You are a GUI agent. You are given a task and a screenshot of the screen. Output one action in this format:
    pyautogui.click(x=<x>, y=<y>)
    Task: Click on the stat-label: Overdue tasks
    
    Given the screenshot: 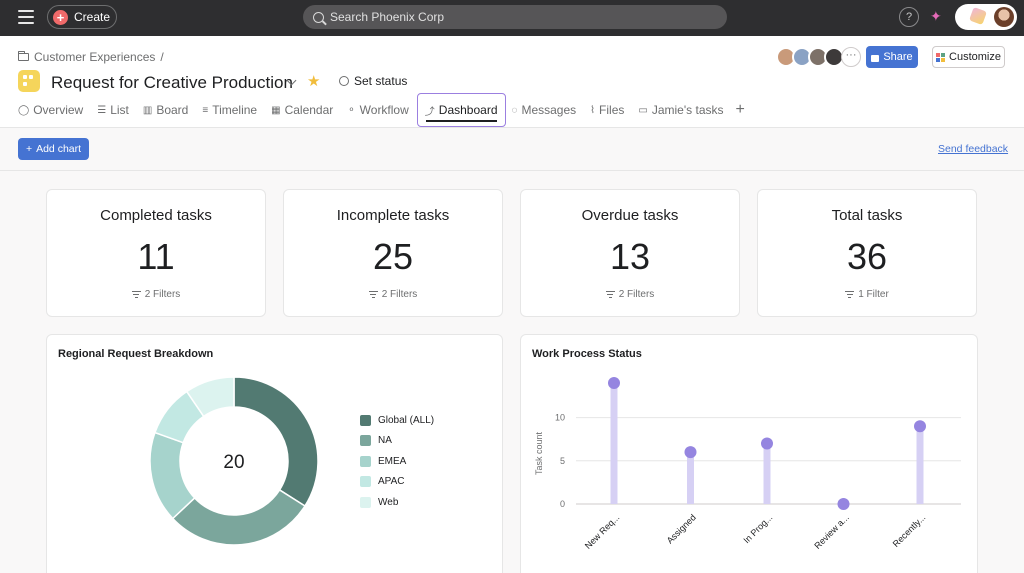 What is the action you would take?
    pyautogui.click(x=630, y=215)
    